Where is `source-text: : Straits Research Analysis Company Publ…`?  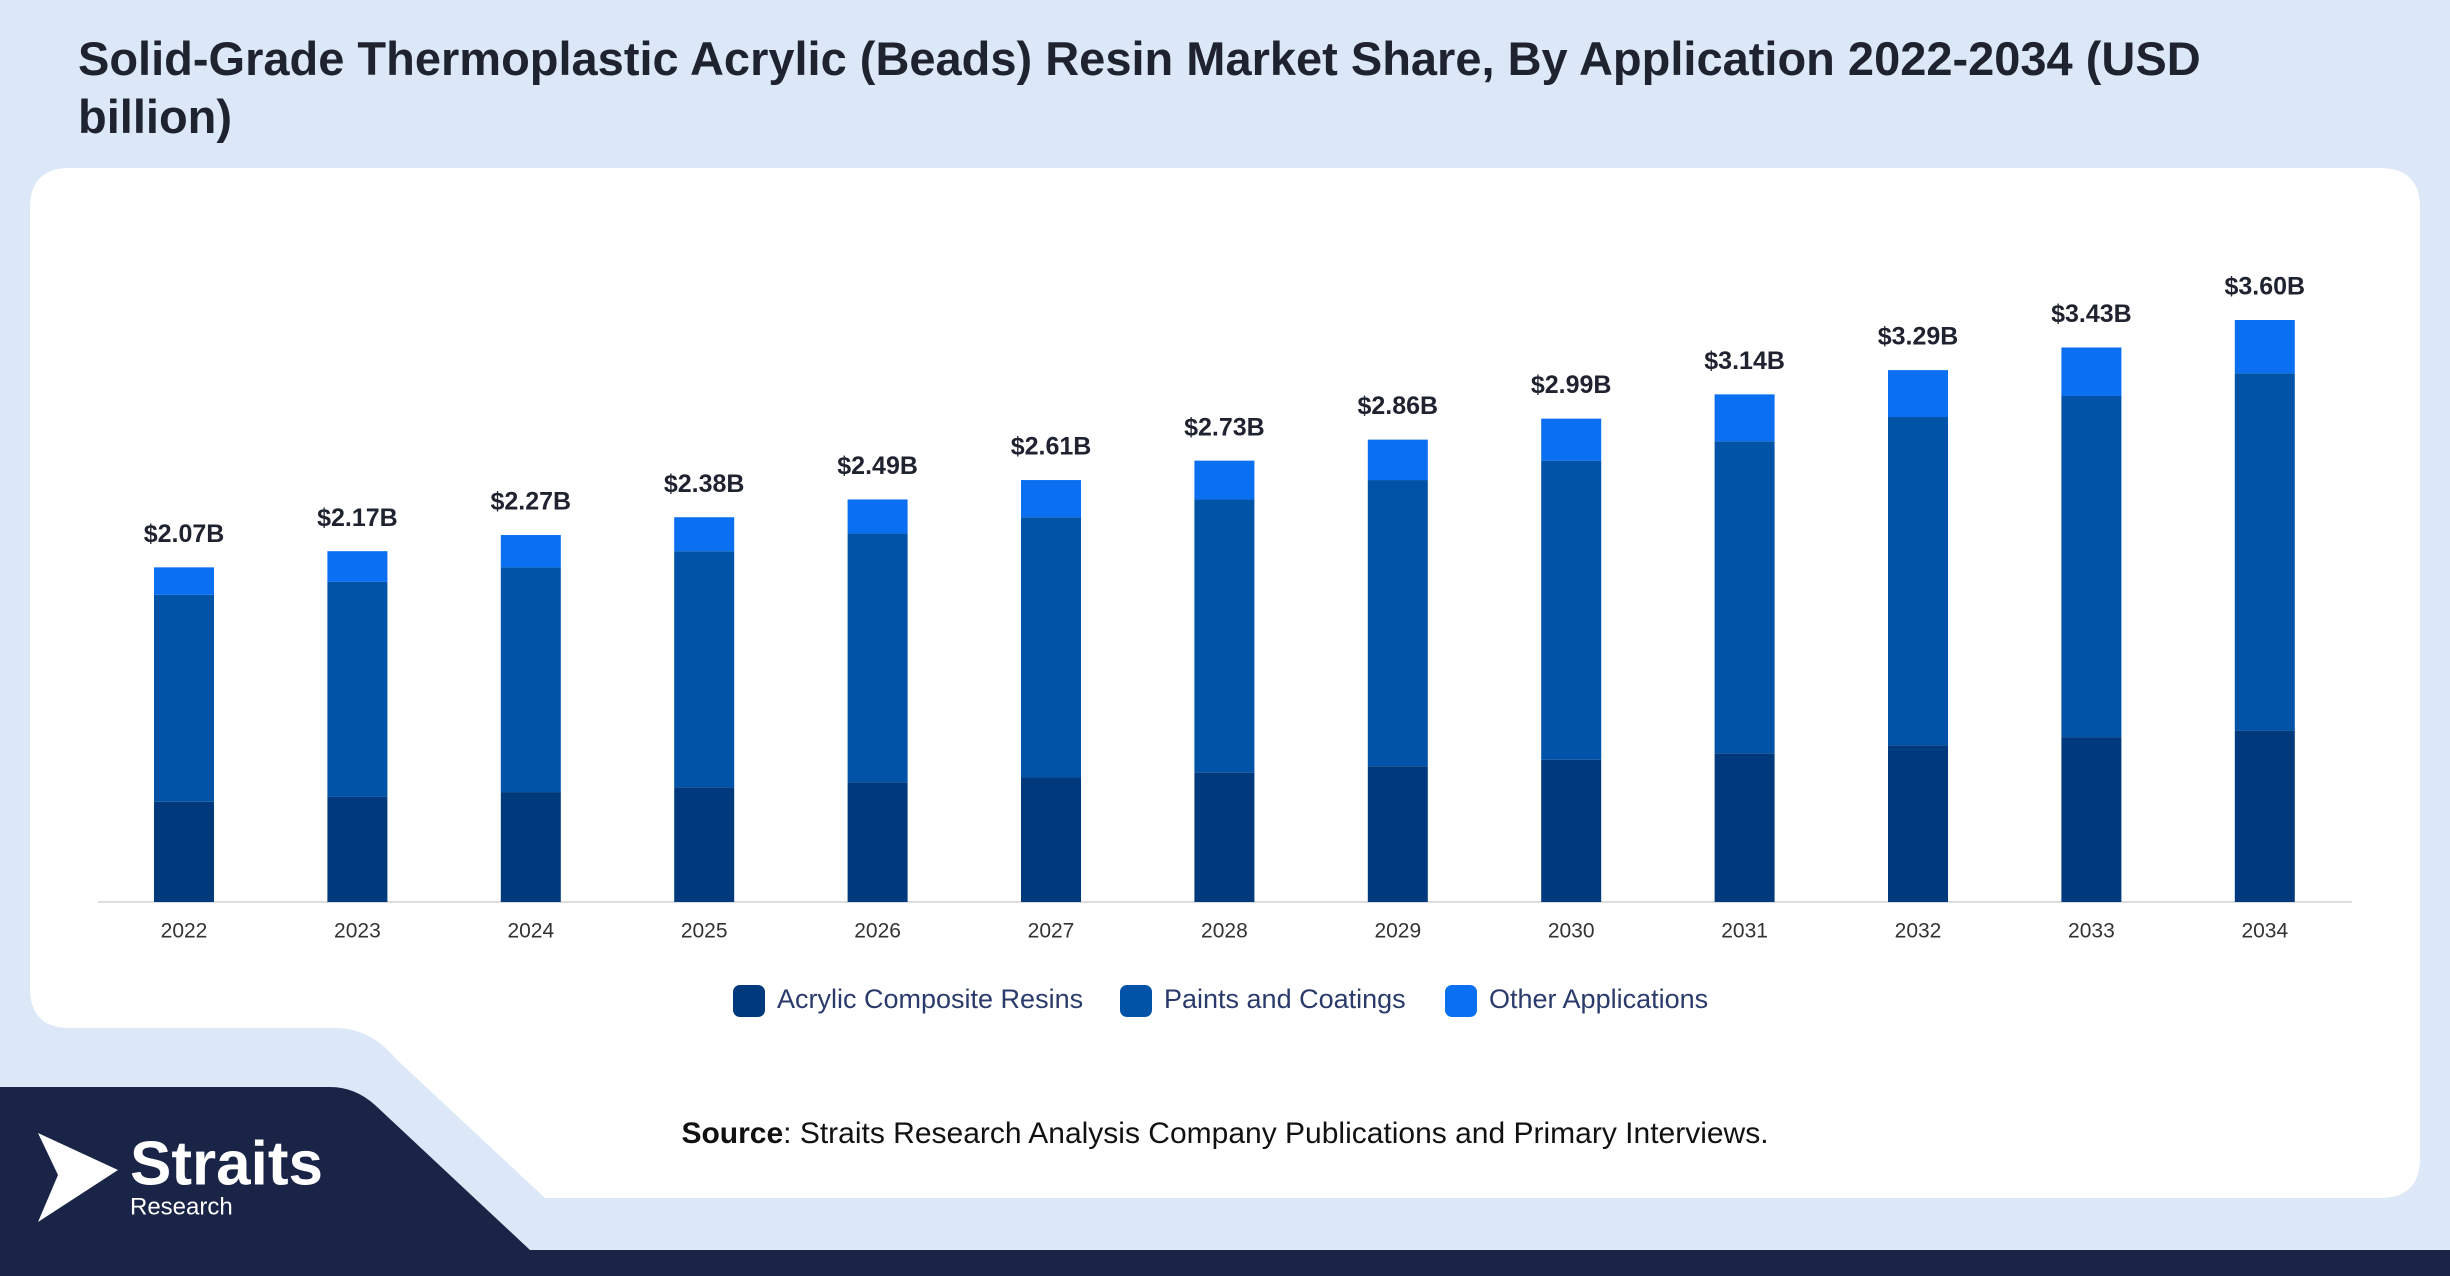 source-text: : Straits Research Analysis Company Publ… is located at coordinates (1275, 1133).